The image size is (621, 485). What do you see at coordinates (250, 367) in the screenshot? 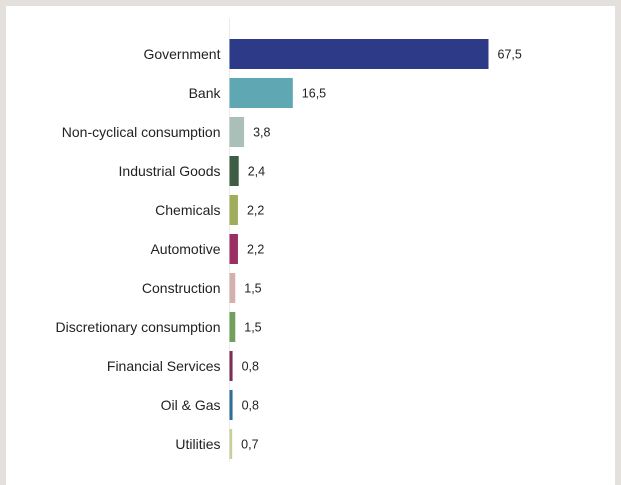
I see `value-label-financial-services: 0,8` at bounding box center [250, 367].